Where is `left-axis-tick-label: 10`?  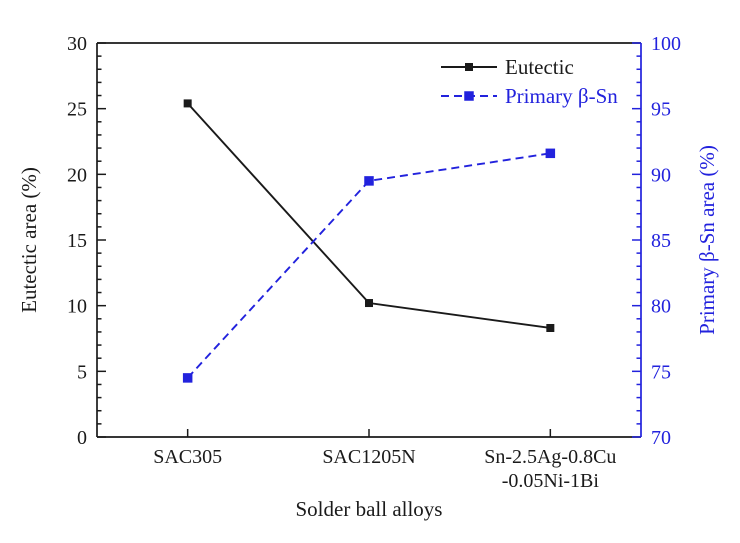 left-axis-tick-label: 10 is located at coordinates (77, 307).